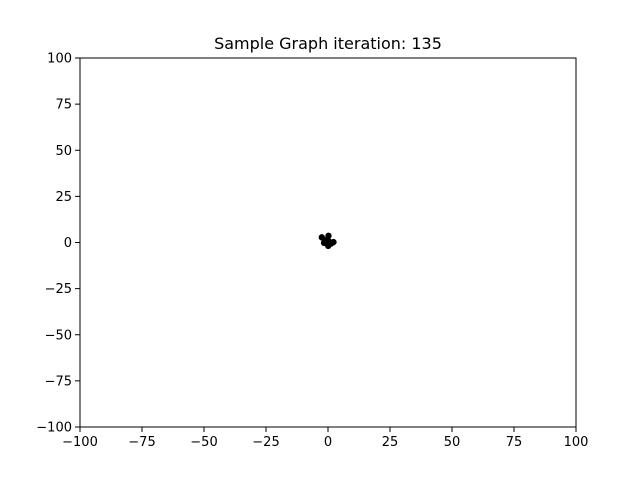 This screenshot has height=480, width=640. I want to click on y-tick-label: 100, so click(59, 59).